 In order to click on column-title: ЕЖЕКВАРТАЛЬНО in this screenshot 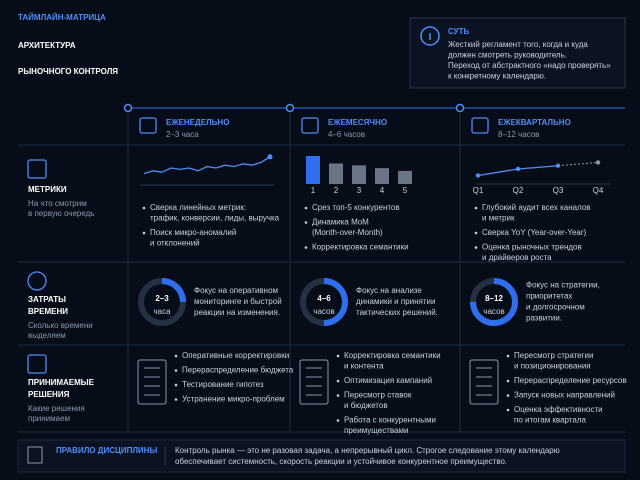, I will do `click(534, 122)`.